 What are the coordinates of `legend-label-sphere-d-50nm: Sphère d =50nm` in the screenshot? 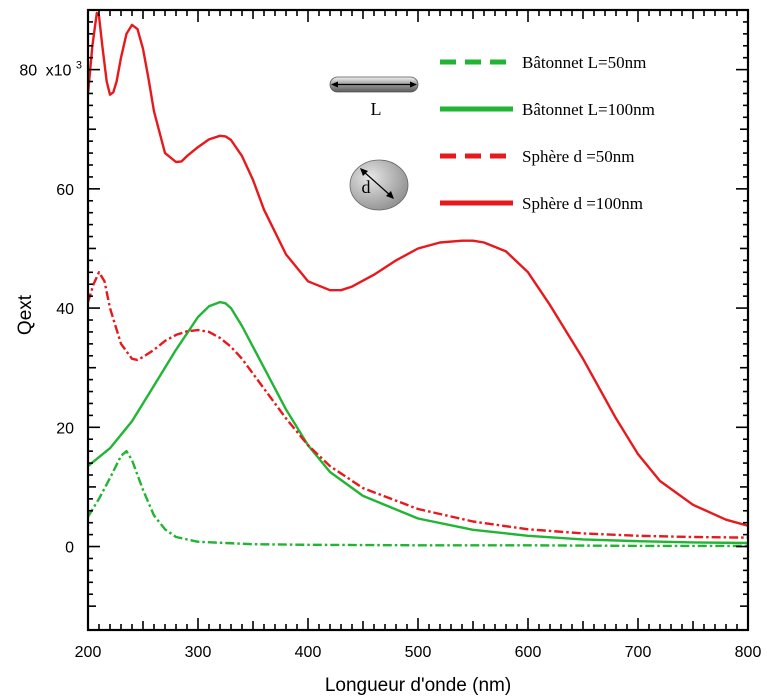 It's located at (578, 156).